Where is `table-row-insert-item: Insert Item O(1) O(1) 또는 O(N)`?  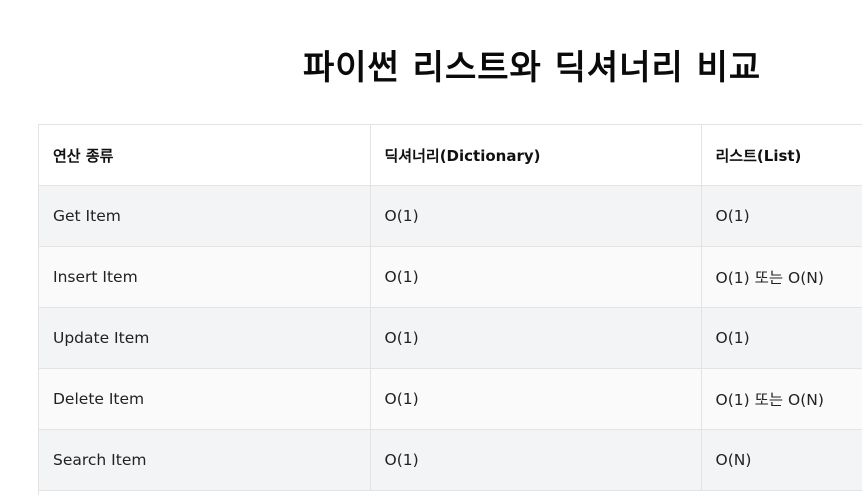 table-row-insert-item: Insert Item O(1) O(1) 또는 O(N) is located at coordinates (450, 277).